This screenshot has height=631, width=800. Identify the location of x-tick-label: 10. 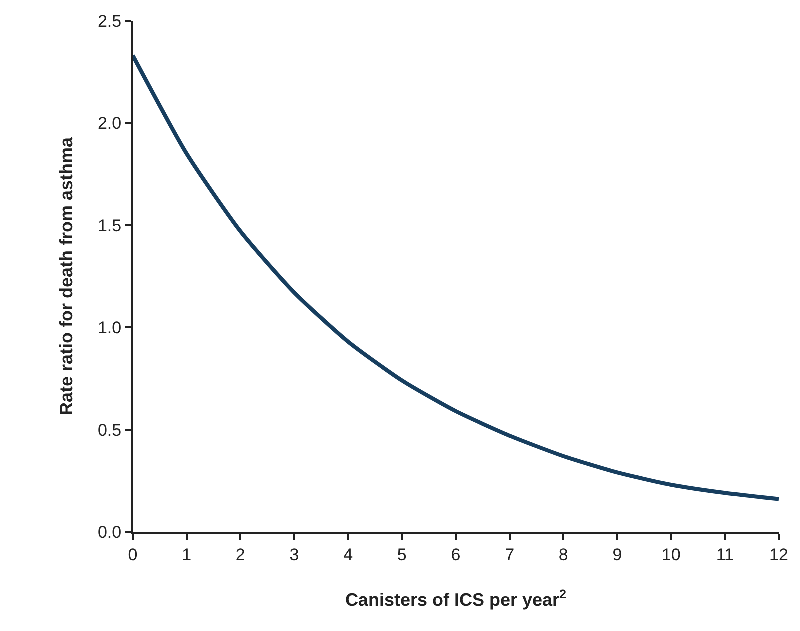
(671, 554).